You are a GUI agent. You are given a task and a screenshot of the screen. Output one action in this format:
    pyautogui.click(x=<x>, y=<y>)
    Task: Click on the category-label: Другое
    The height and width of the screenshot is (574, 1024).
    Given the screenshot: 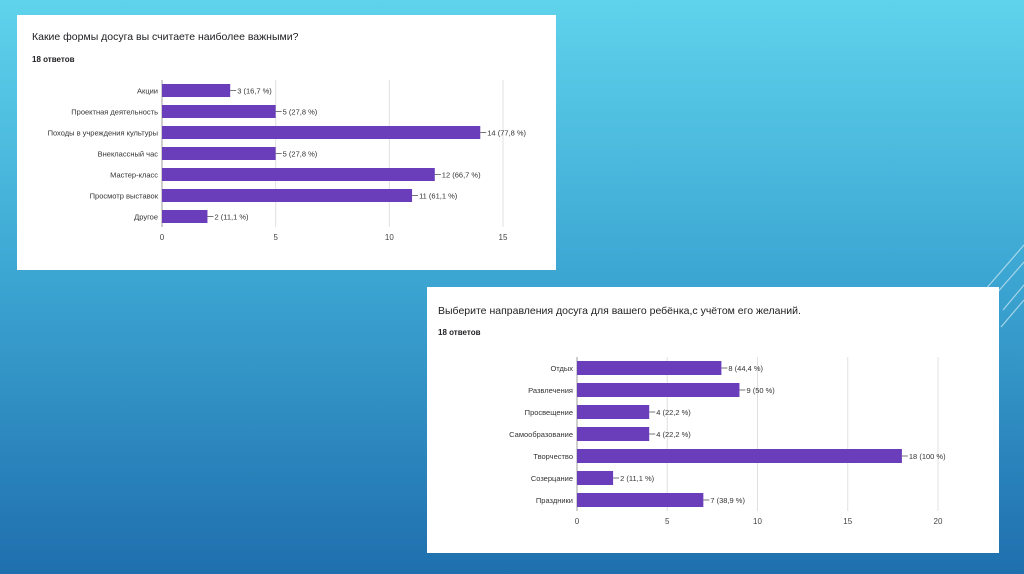 What is the action you would take?
    pyautogui.click(x=146, y=217)
    